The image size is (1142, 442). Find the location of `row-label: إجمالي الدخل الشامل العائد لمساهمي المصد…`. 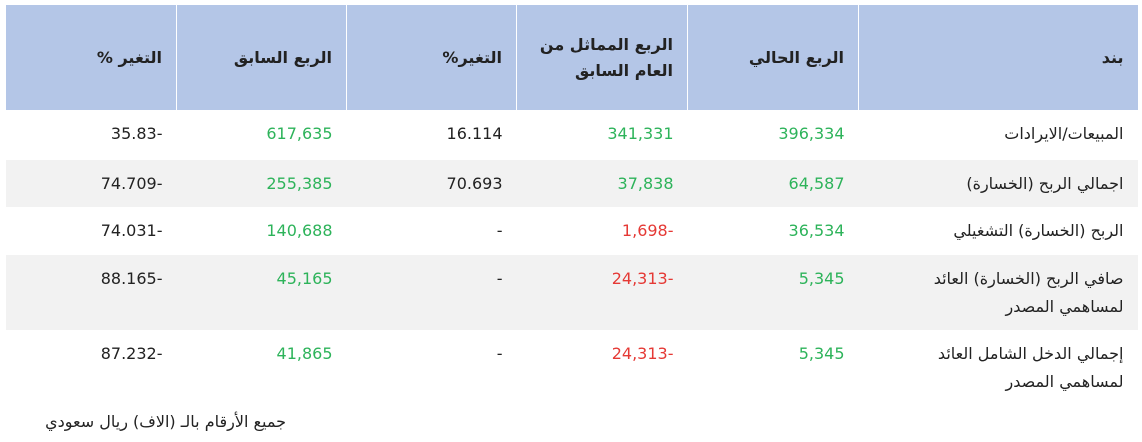

row-label: إجمالي الدخل الشامل العائد لمساهمي المصد… is located at coordinates (998, 370).